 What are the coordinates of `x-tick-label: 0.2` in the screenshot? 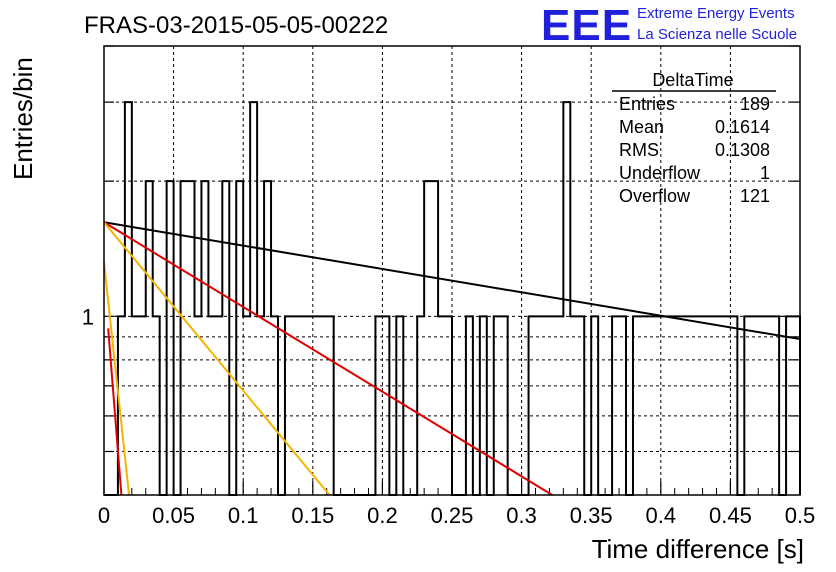 It's located at (382, 515).